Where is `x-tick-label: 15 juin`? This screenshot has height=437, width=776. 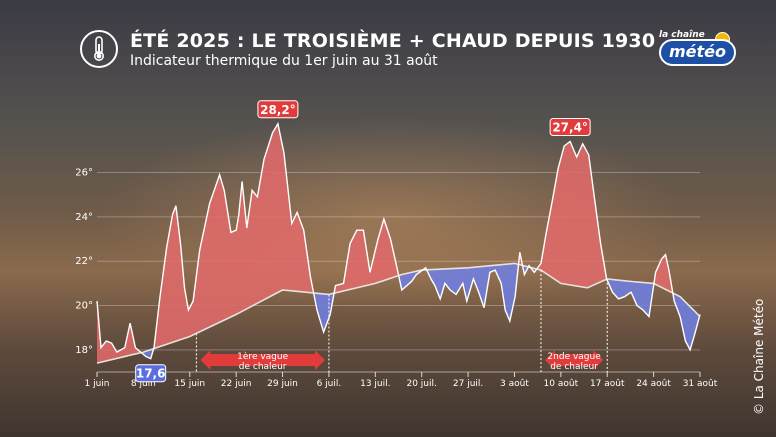 x-tick-label: 15 juin is located at coordinates (189, 384).